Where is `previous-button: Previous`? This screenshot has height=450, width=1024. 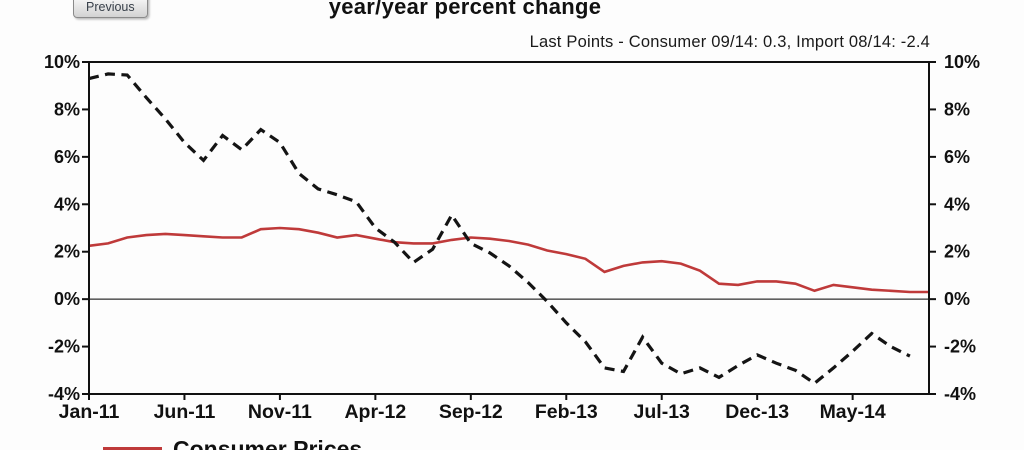 previous-button: Previous is located at coordinates (110, 9).